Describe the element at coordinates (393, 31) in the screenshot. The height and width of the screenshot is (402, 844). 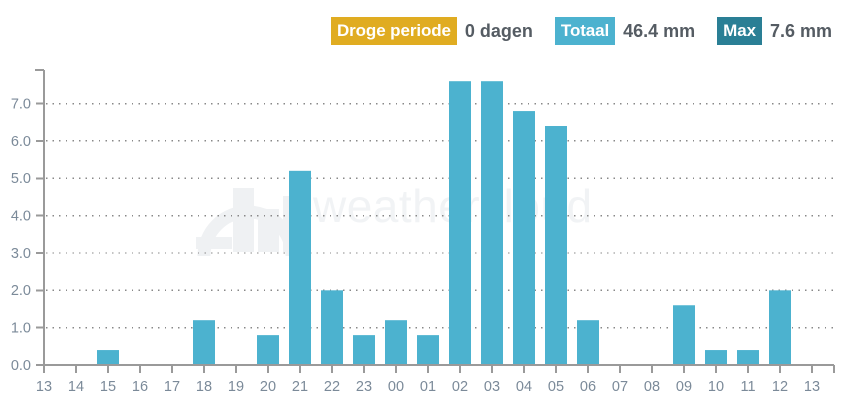
I see `legend-badge-dry-period: Droge periode` at that location.